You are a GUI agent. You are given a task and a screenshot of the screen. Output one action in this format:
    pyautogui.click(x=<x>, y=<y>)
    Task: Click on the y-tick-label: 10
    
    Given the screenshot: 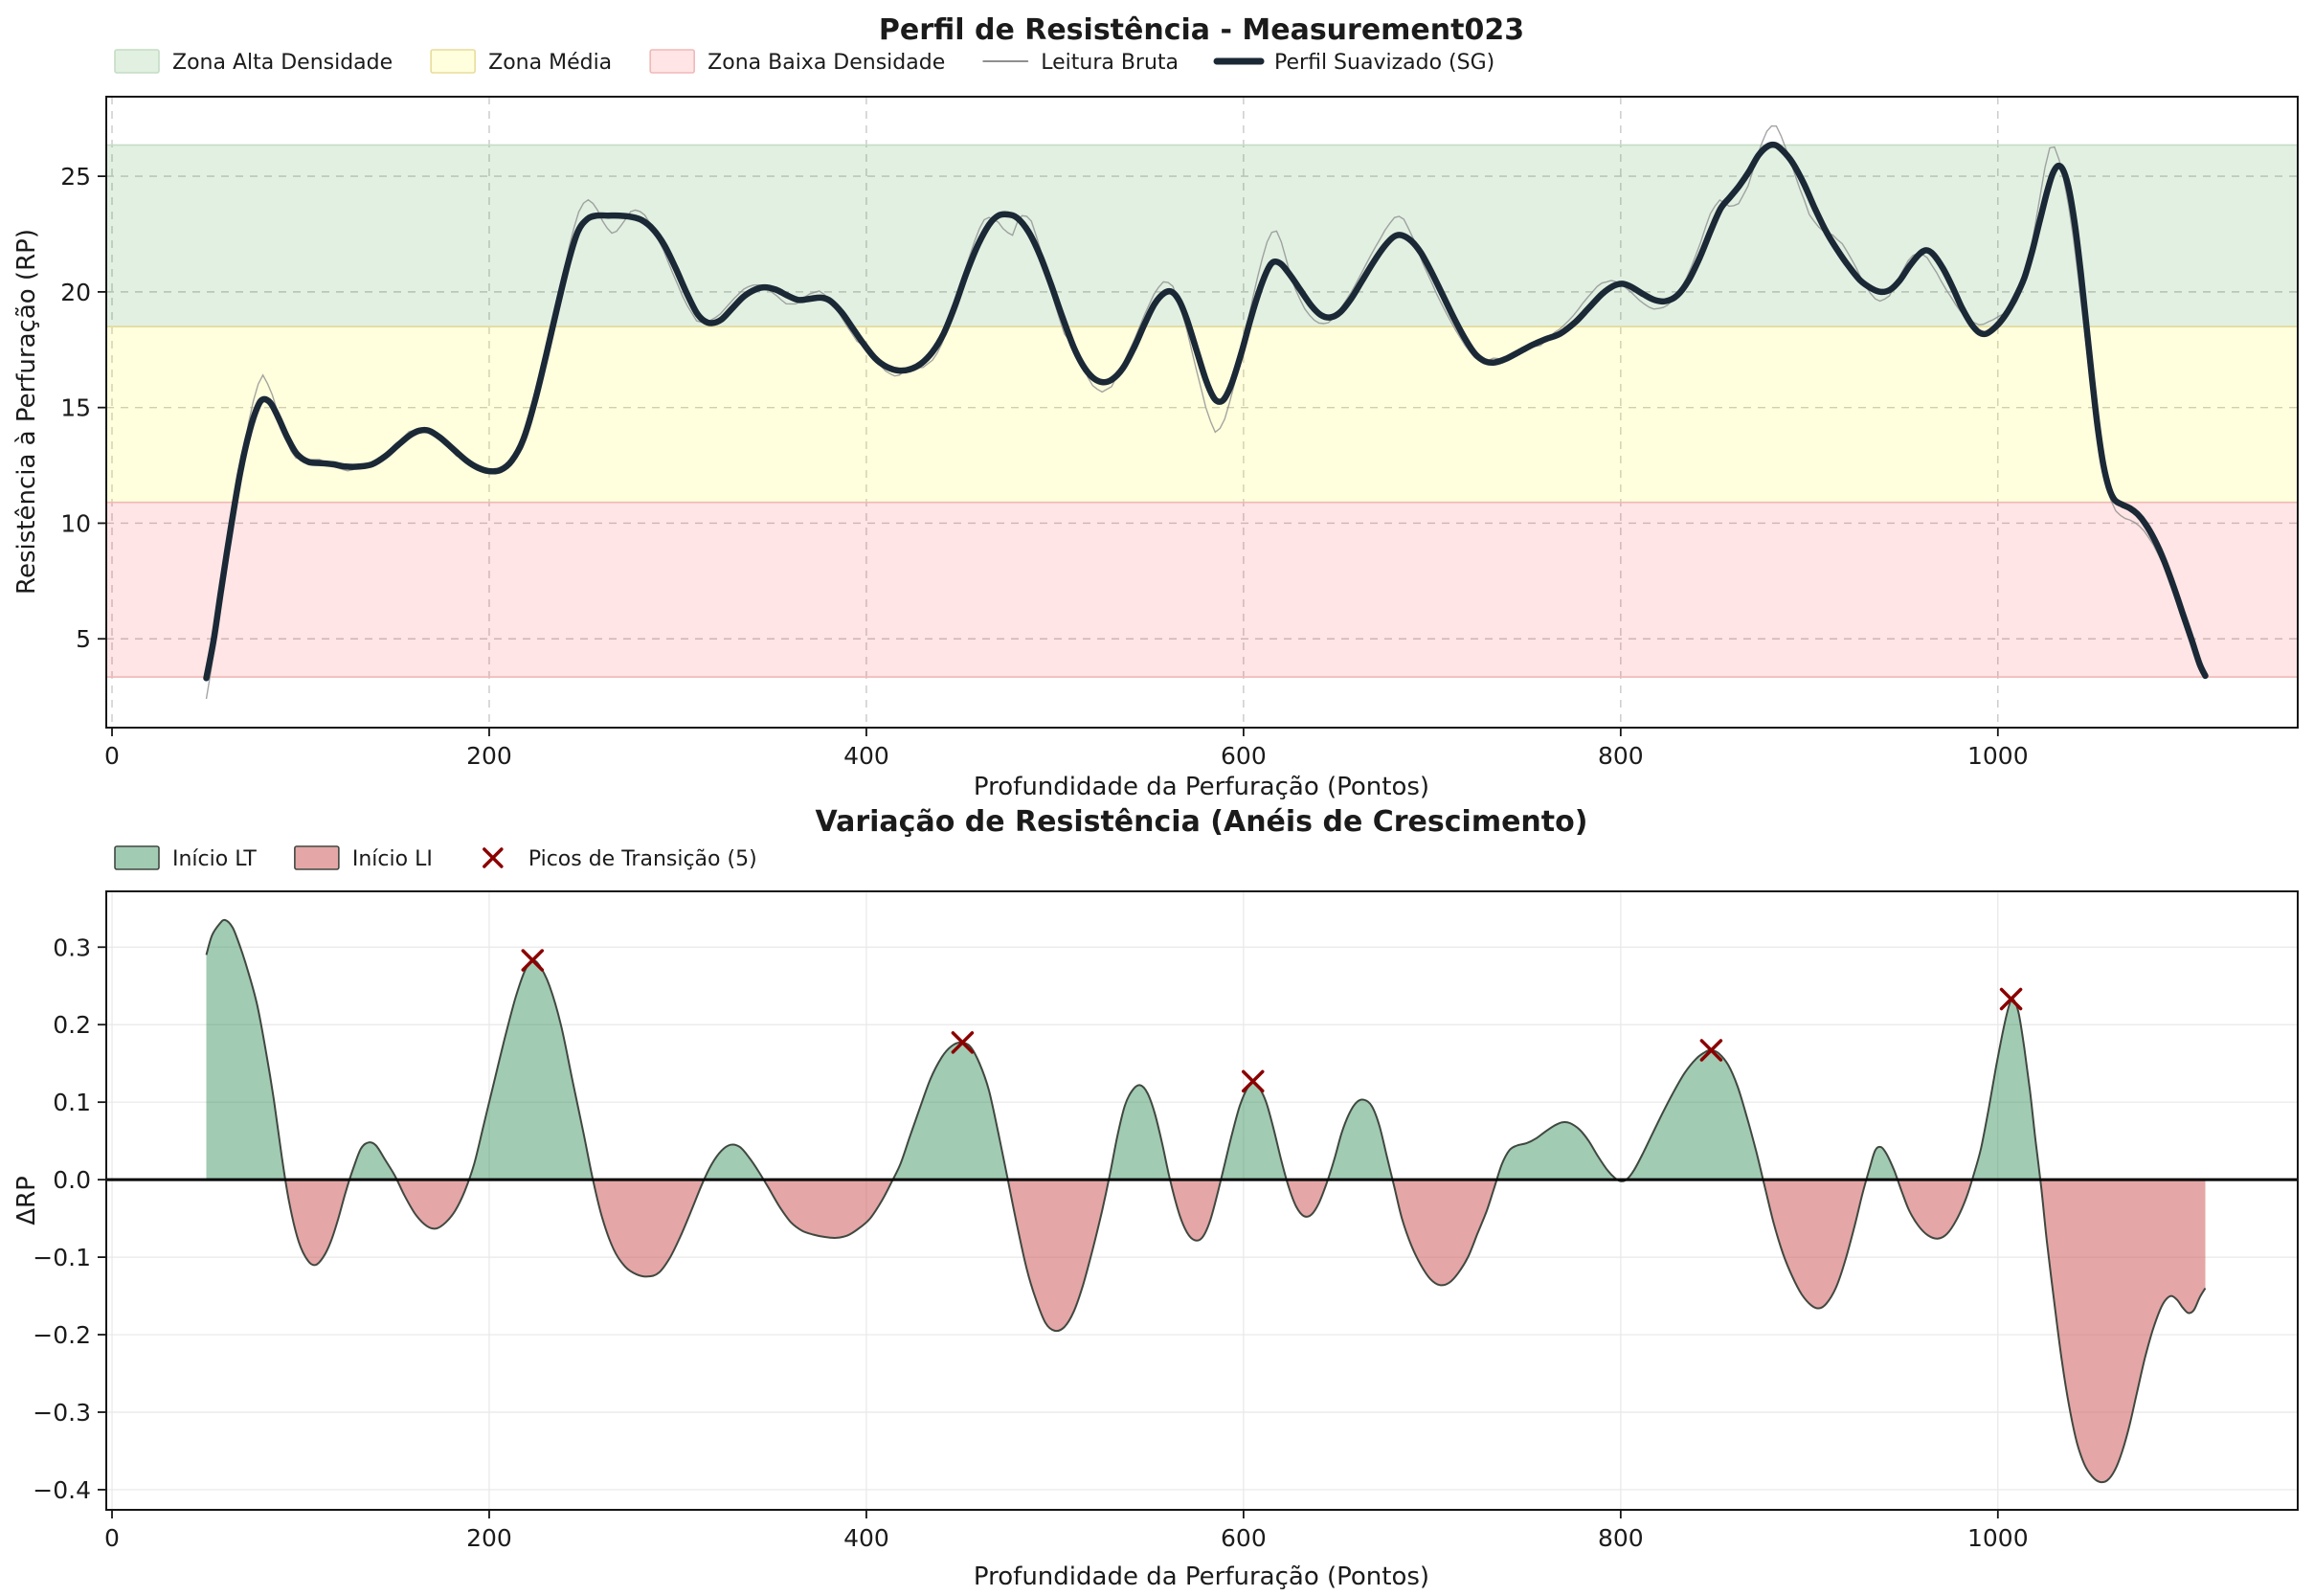 What is the action you would take?
    pyautogui.click(x=75, y=523)
    